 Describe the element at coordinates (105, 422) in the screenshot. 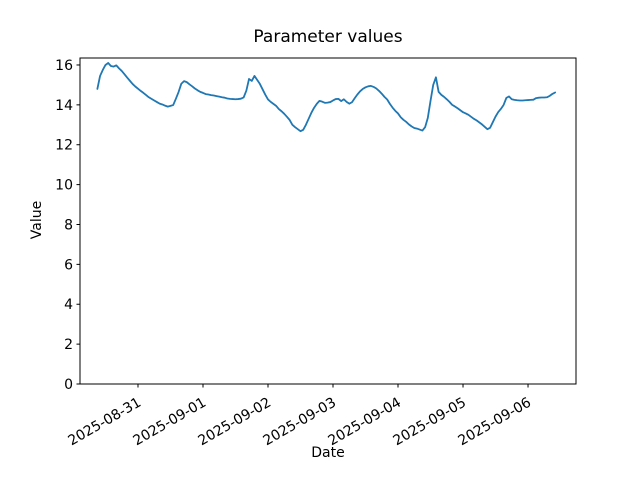

I see `x-tick-label: 2025-08-31` at that location.